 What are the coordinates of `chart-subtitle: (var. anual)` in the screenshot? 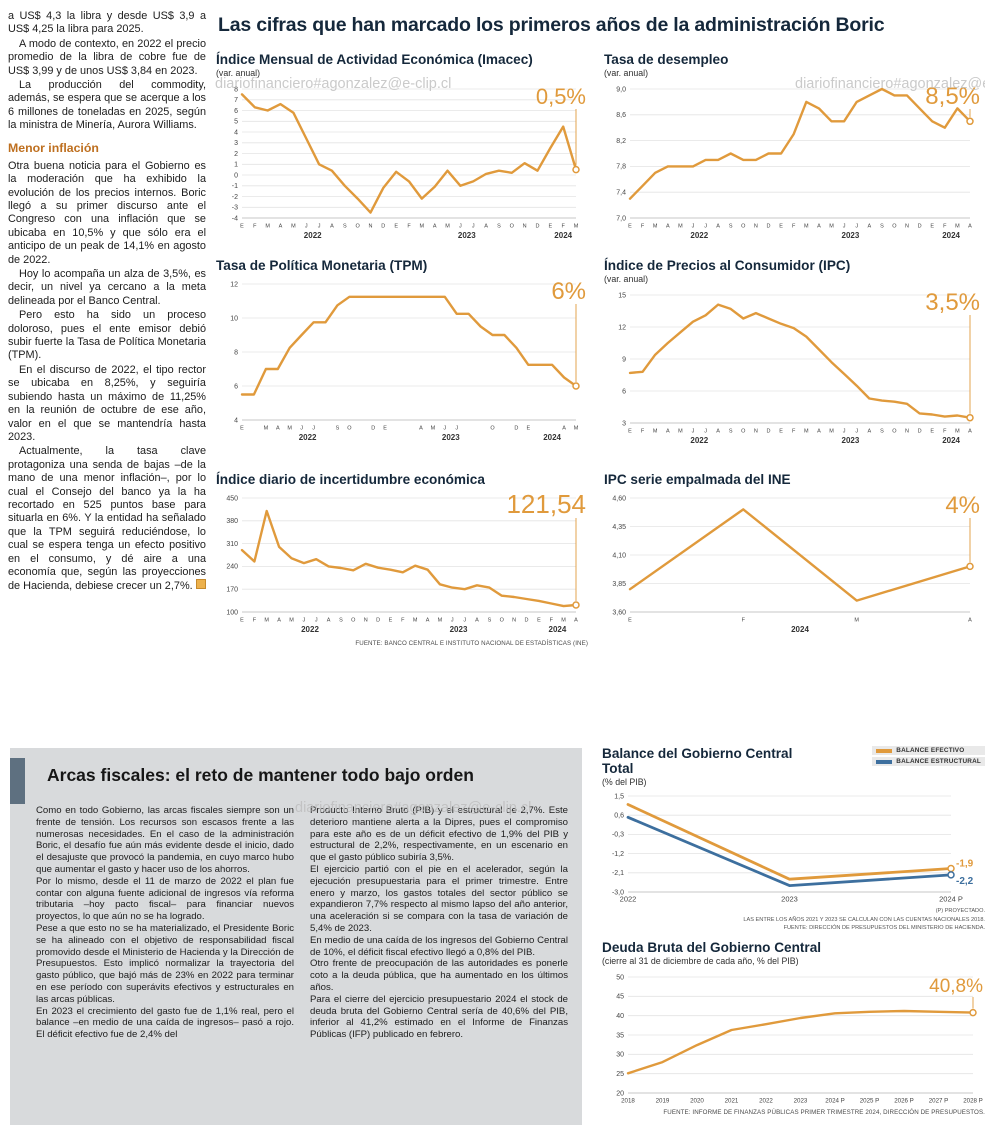 It's located at (626, 279).